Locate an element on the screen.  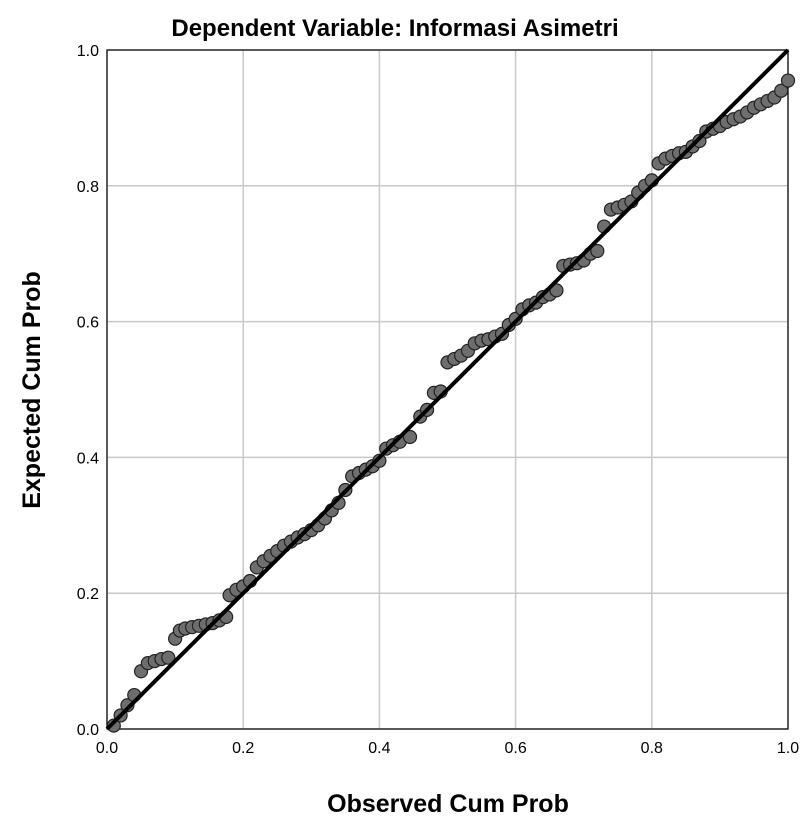
y-tick-label: 0.4 is located at coordinates (88, 458).